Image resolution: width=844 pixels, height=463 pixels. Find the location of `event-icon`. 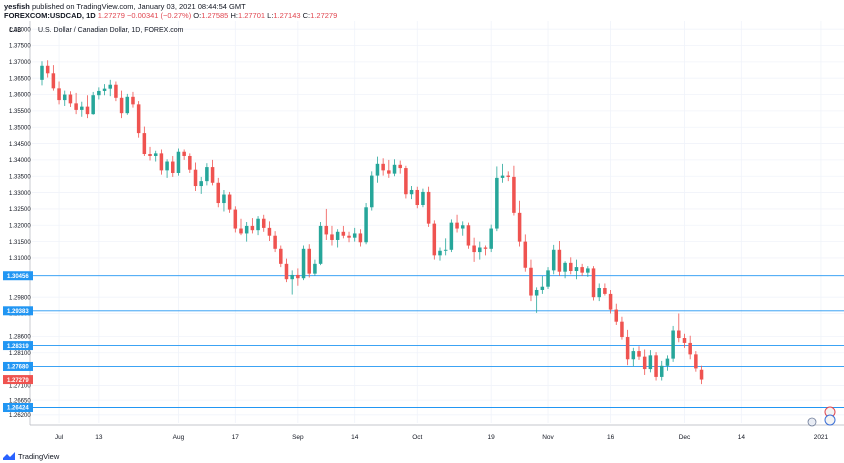

event-icon is located at coordinates (812, 422).